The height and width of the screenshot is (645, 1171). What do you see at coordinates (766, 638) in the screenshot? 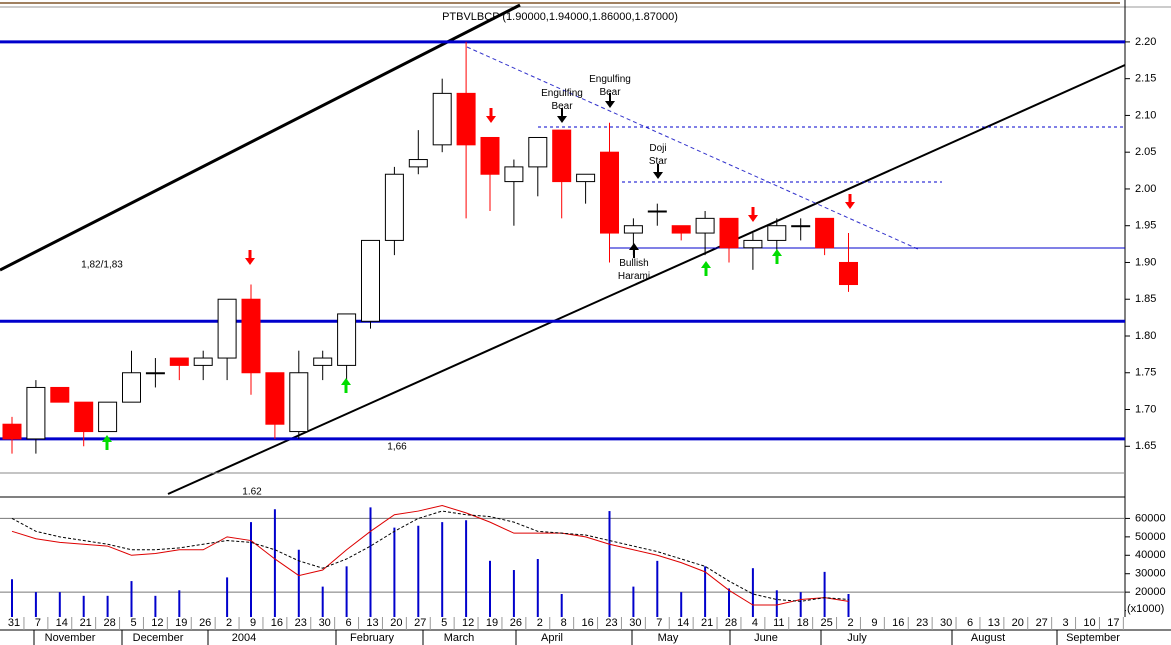
I see `month-label: June` at bounding box center [766, 638].